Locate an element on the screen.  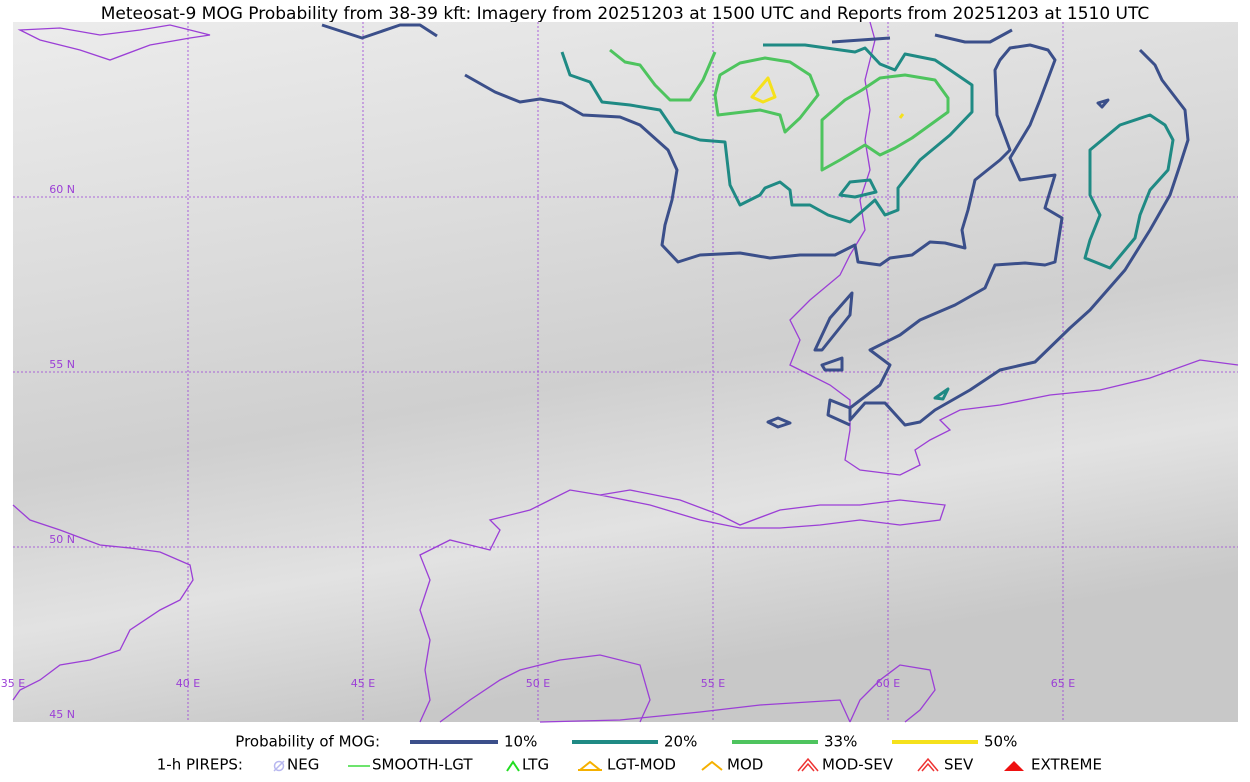
lat-label: 50 N is located at coordinates (62, 539).